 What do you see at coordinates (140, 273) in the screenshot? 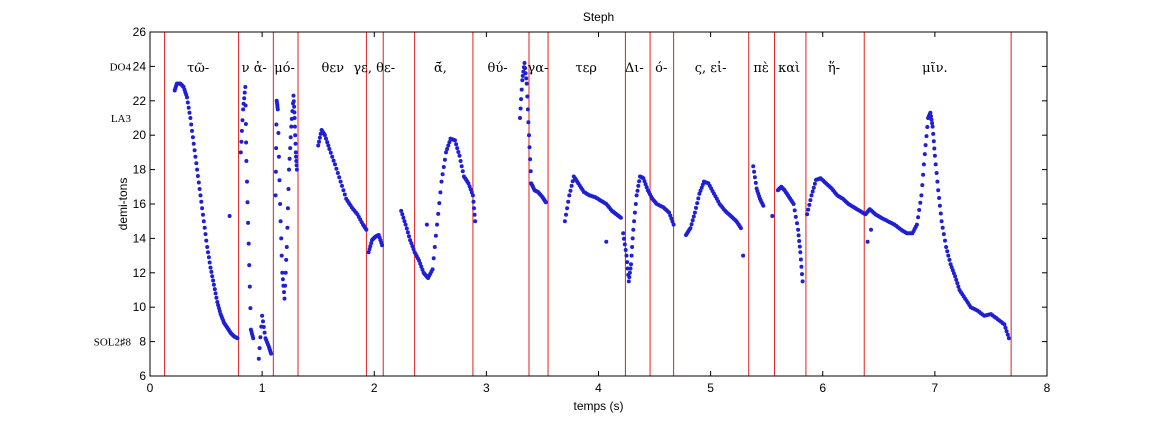
I see `y-tick-label: 12` at bounding box center [140, 273].